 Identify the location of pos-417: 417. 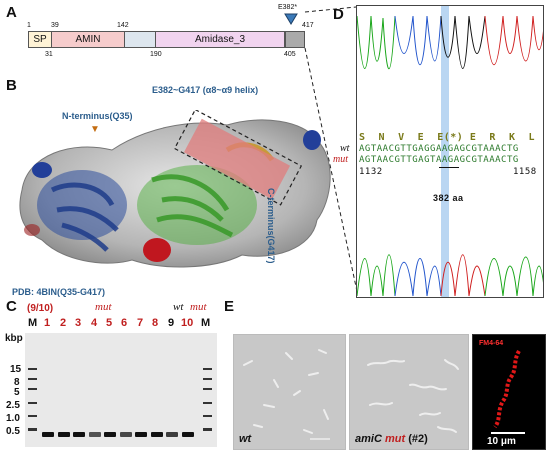
(308, 25).